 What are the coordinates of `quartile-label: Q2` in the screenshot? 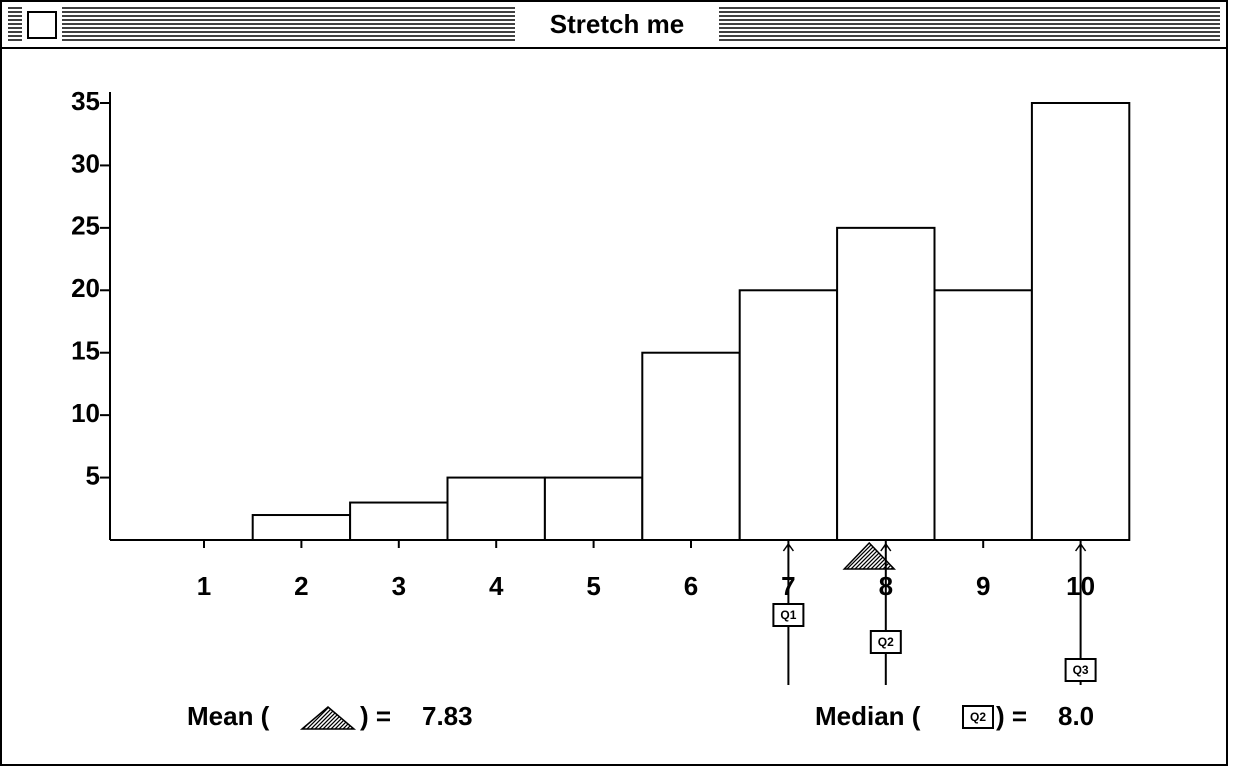 It's located at (886, 642).